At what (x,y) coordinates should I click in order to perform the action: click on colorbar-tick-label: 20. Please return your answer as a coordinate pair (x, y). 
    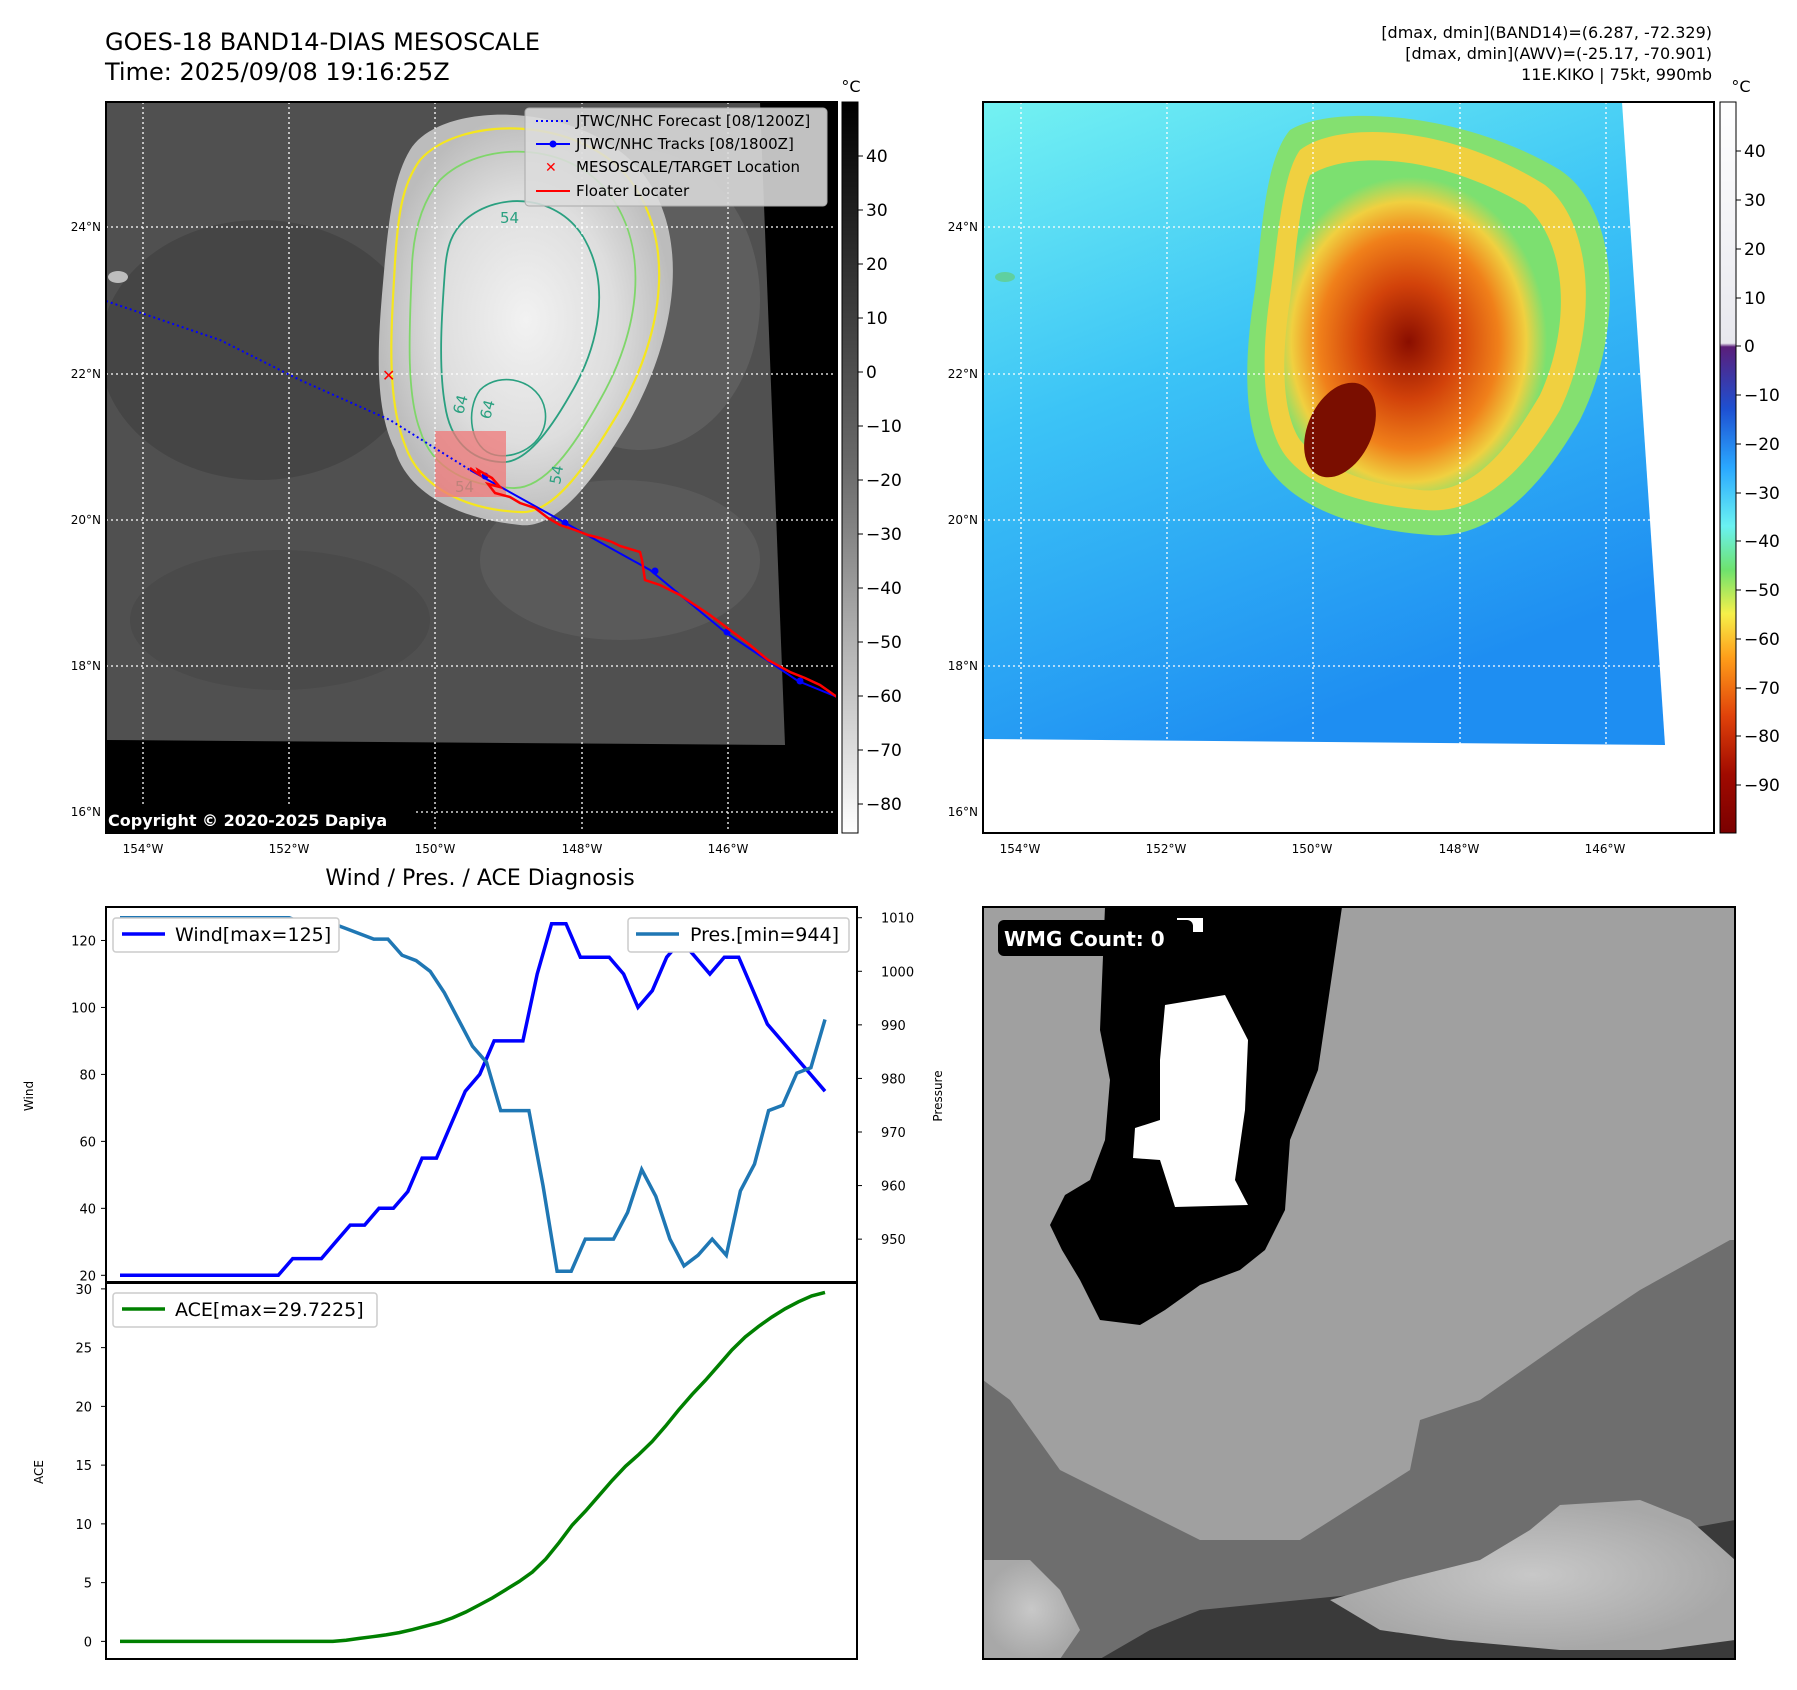
    Looking at the image, I should click on (877, 265).